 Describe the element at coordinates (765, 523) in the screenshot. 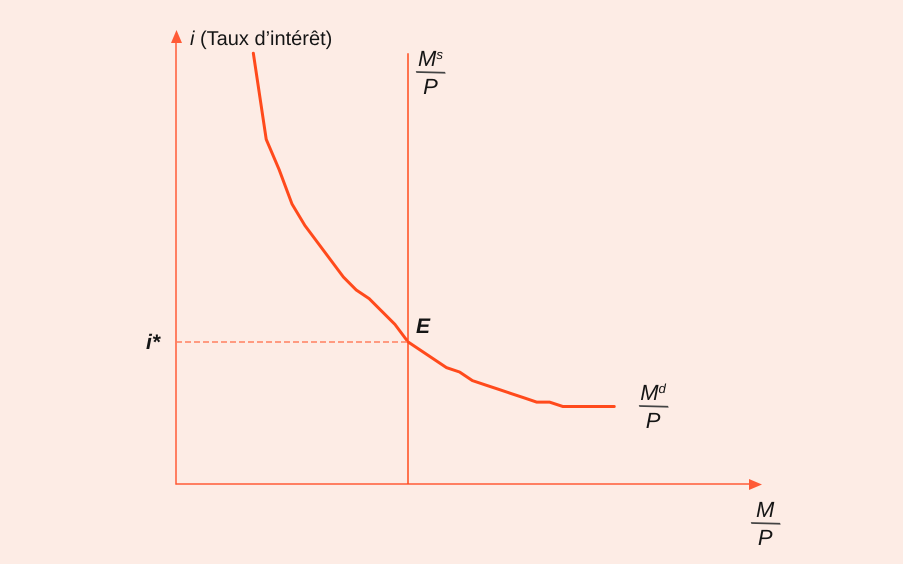

I see `x-axis-title: M/P` at that location.